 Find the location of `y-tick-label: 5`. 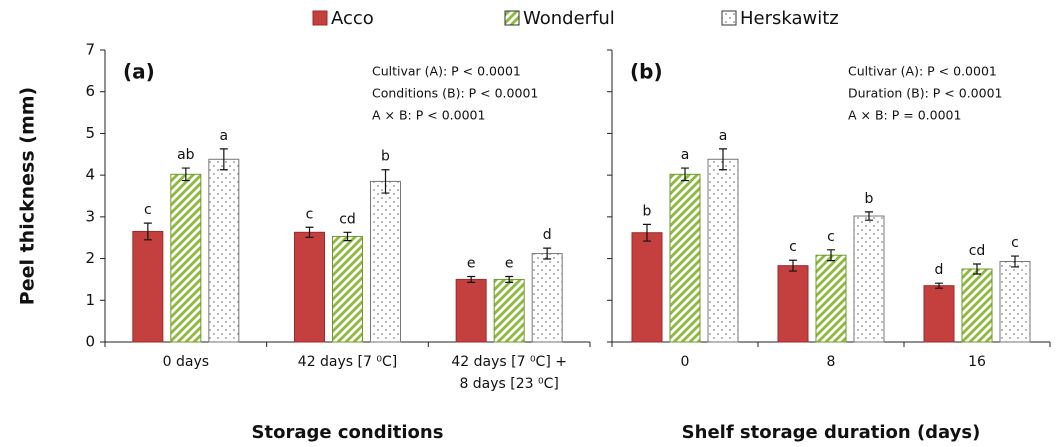

y-tick-label: 5 is located at coordinates (90, 133).